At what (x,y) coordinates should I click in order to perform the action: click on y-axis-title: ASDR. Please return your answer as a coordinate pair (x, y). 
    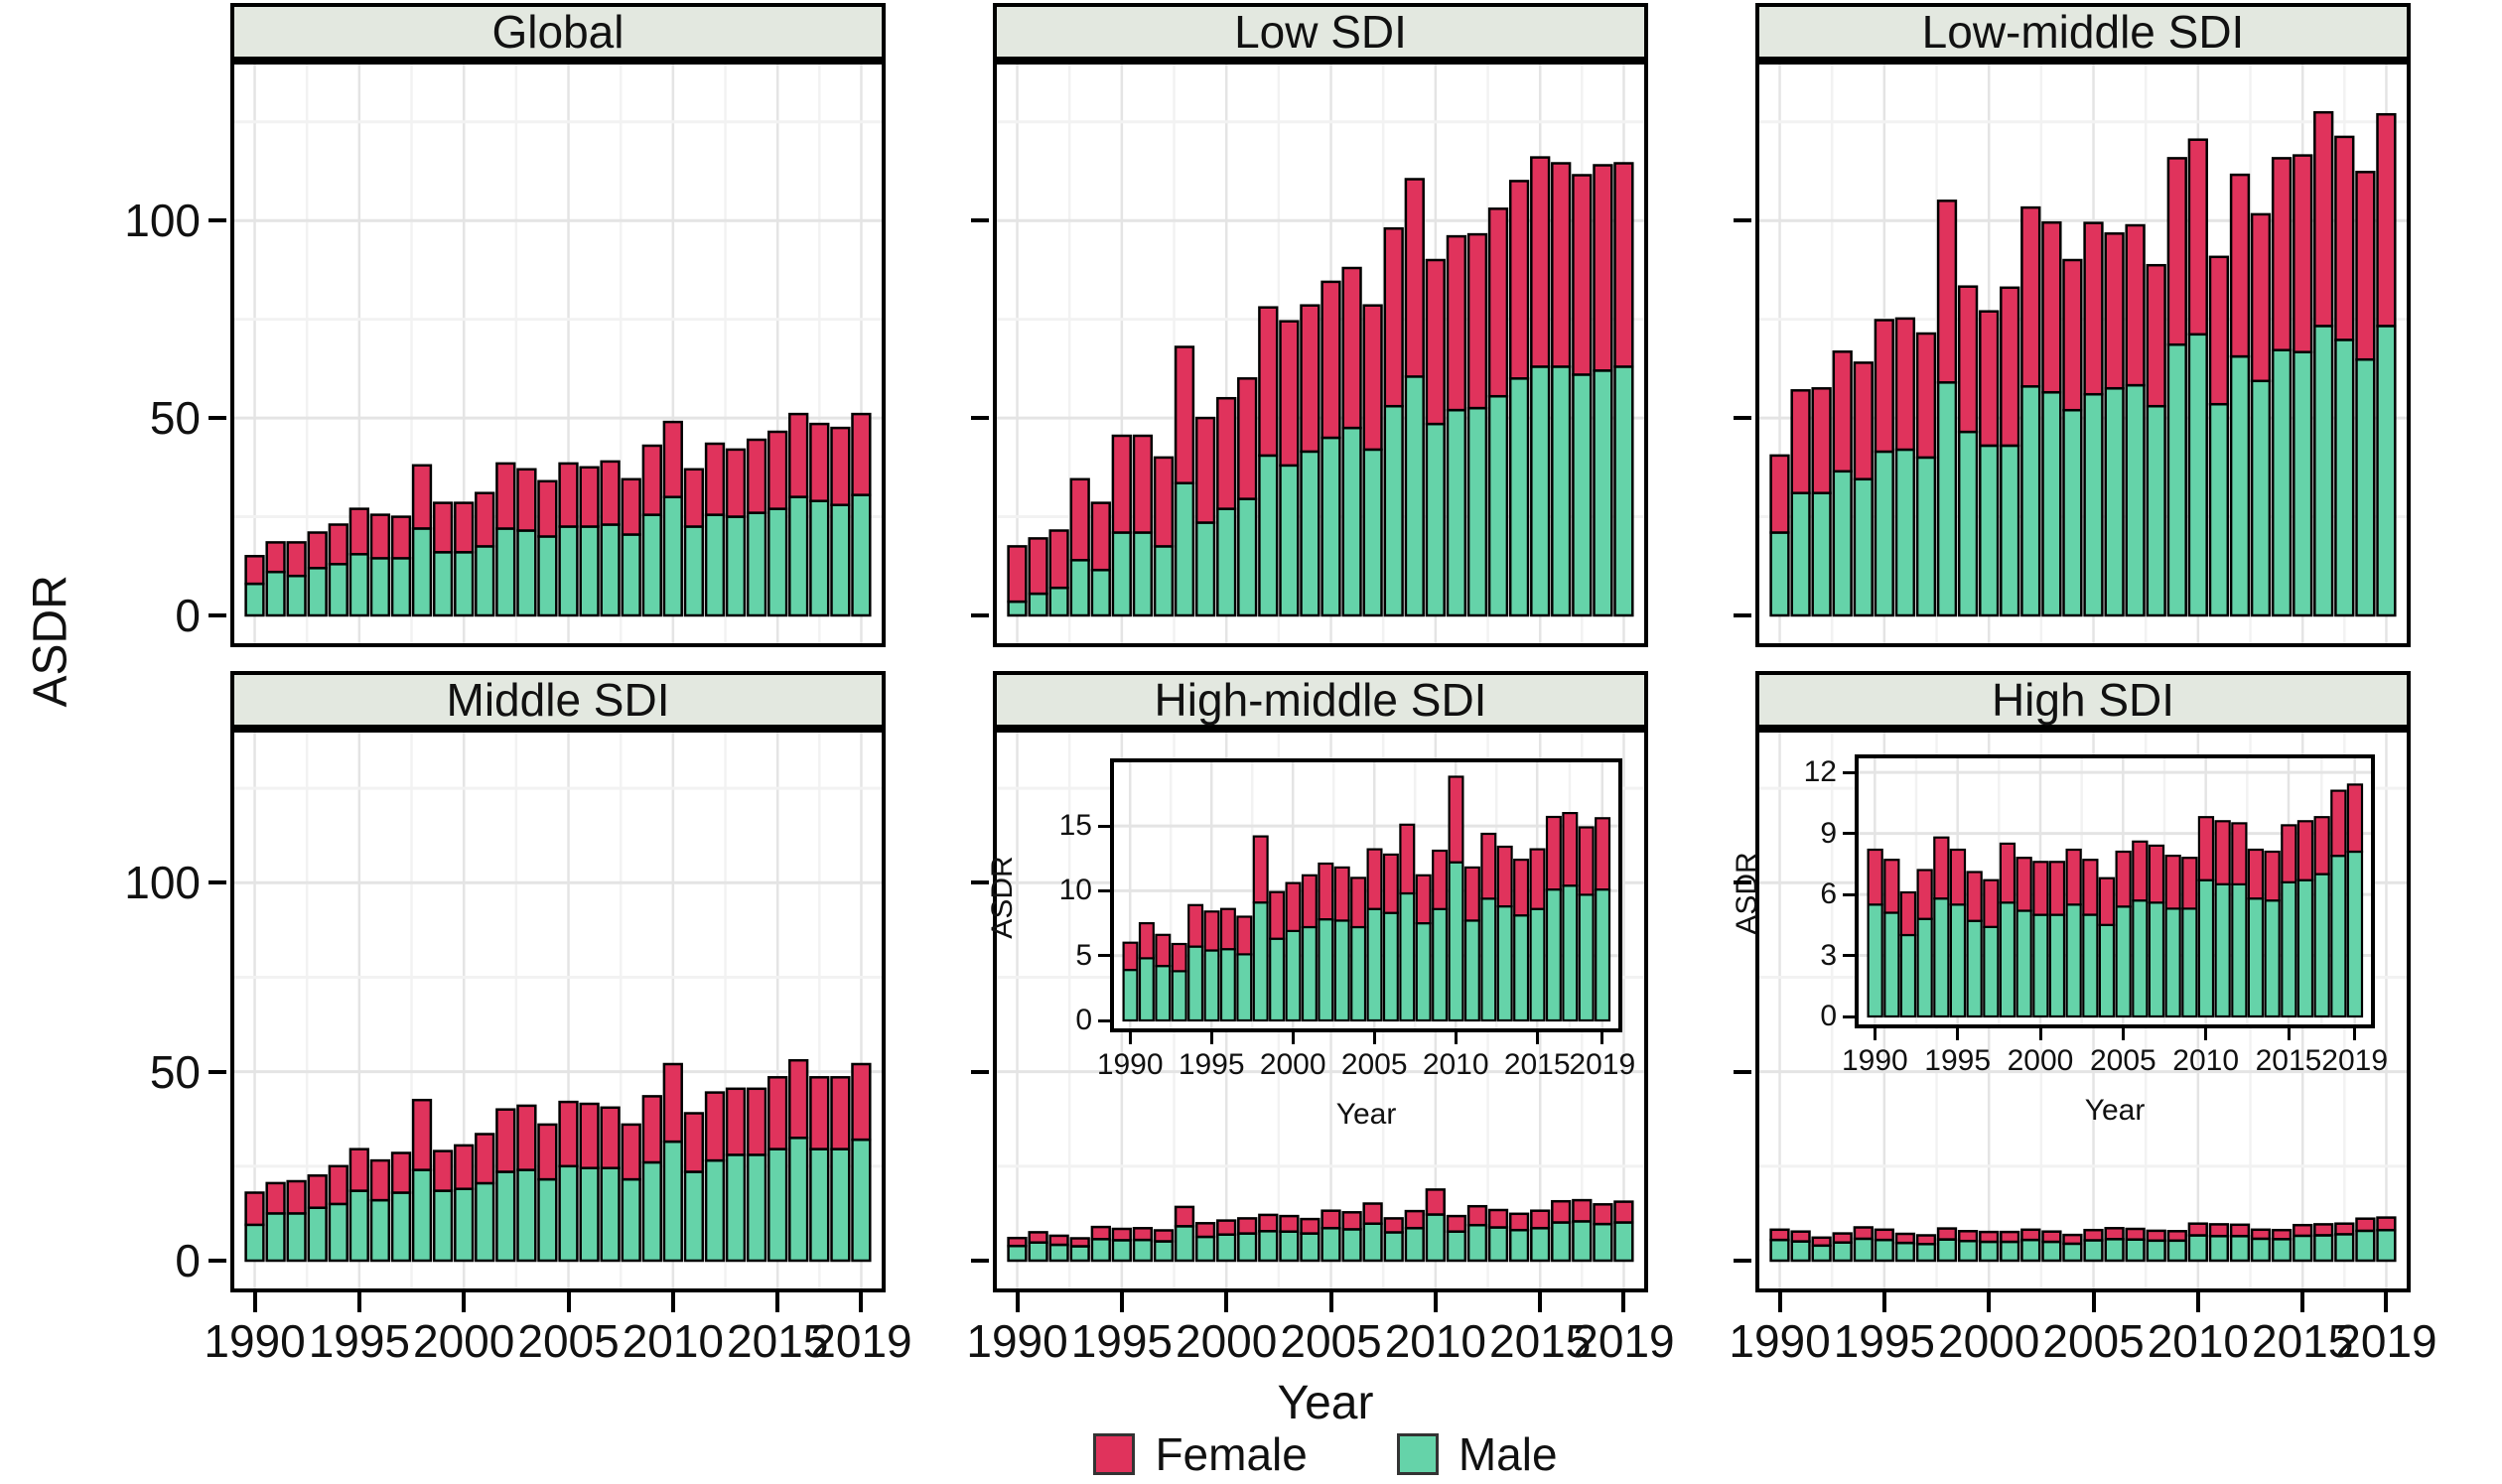
    Looking at the image, I should click on (50, 641).